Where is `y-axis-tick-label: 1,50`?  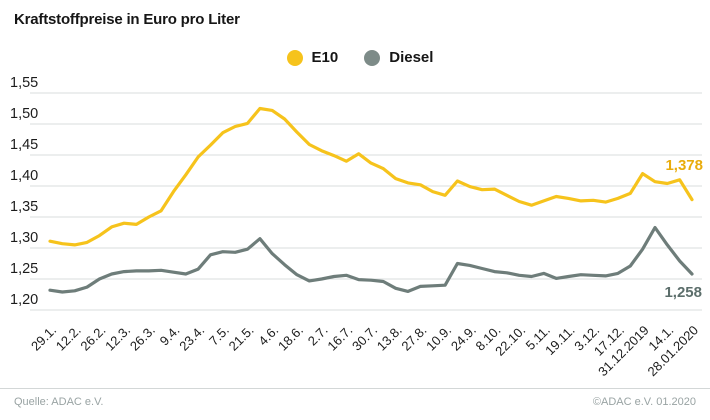 y-axis-tick-label: 1,50 is located at coordinates (24, 114).